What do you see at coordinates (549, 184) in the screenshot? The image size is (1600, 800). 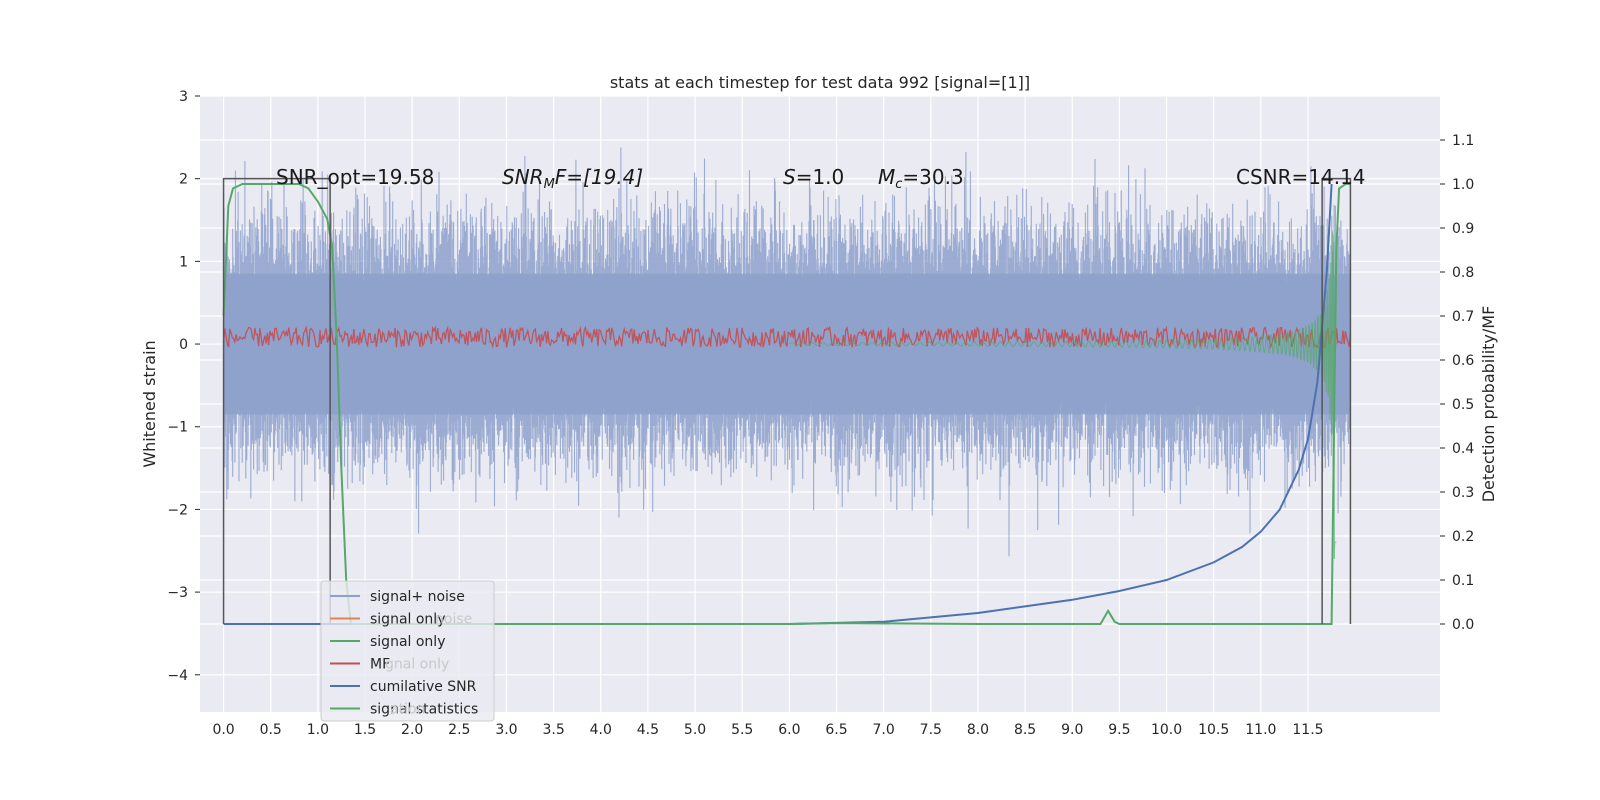 I see `annotation-snr-mf-sub: M` at bounding box center [549, 184].